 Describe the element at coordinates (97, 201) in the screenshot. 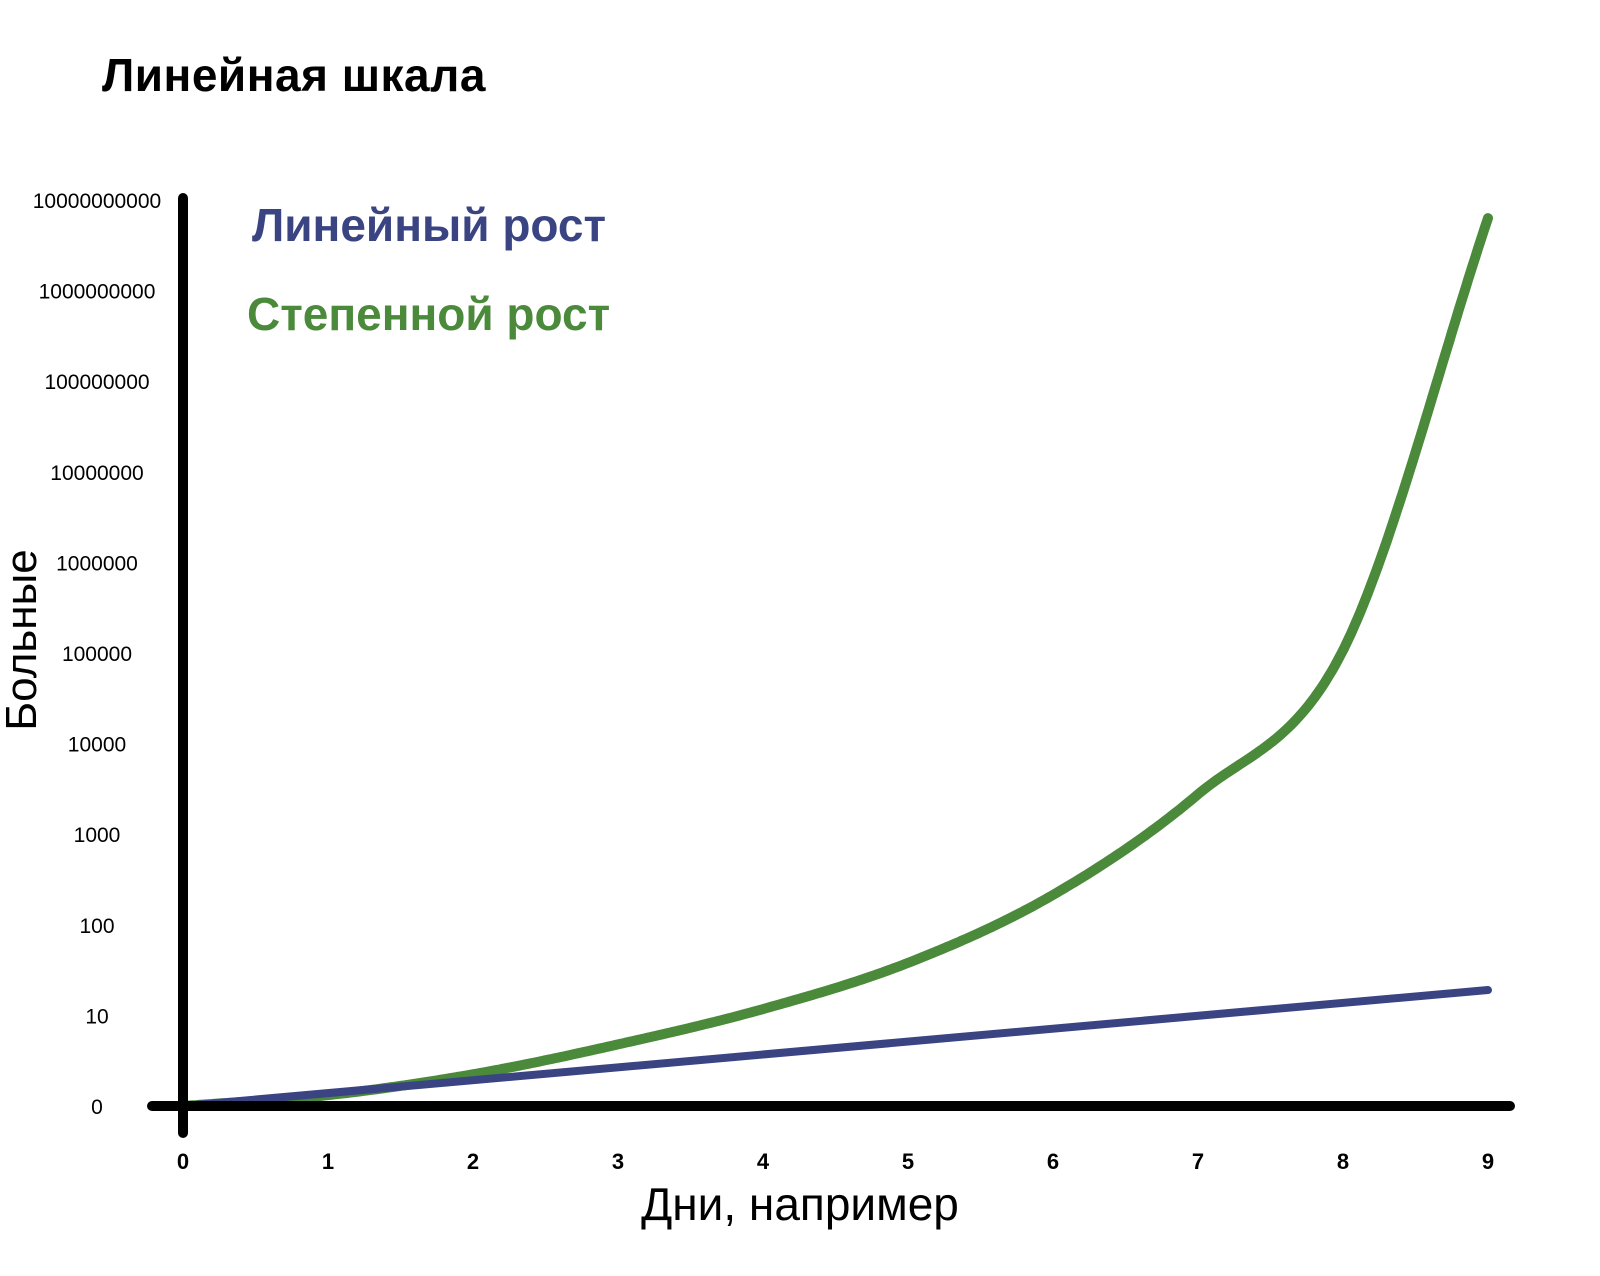

I see `y-tick-label: 10000000000` at that location.